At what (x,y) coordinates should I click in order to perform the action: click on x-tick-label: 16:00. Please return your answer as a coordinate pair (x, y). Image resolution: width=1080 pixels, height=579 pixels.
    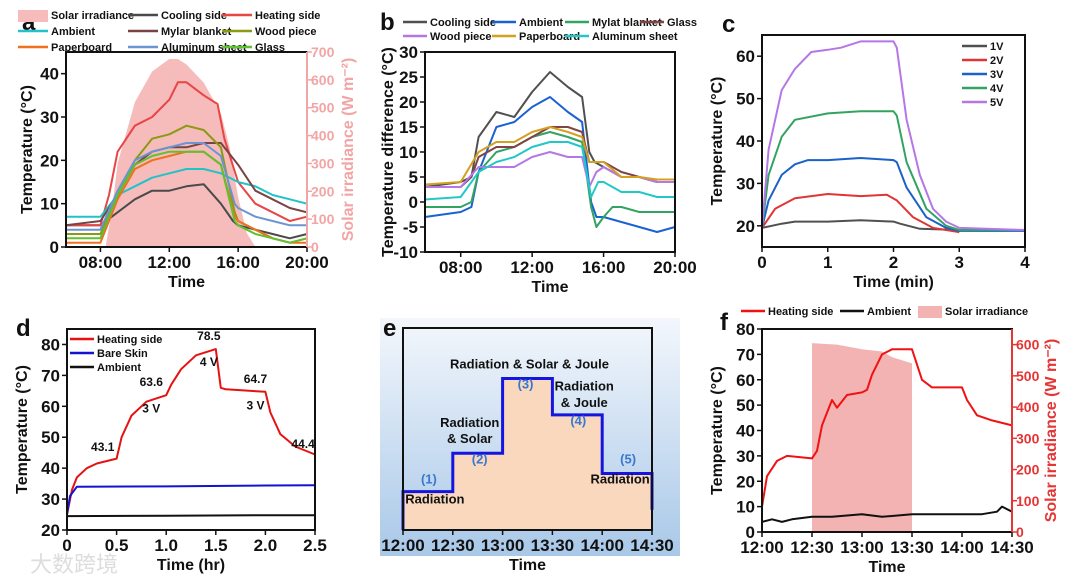
    Looking at the image, I should click on (237, 262).